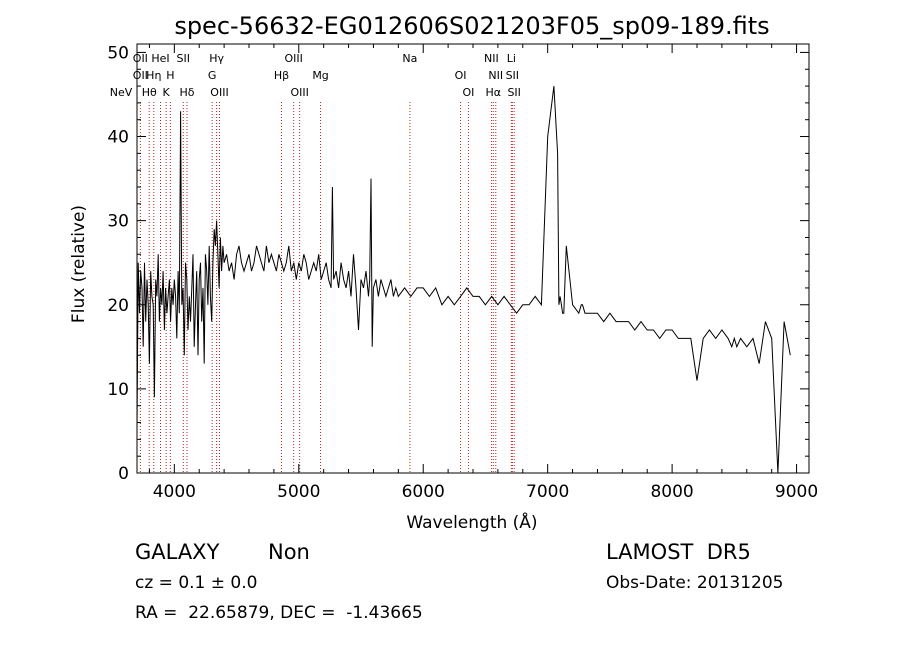 Image resolution: width=900 pixels, height=649 pixels. I want to click on line-label-20: NII, so click(491, 58).